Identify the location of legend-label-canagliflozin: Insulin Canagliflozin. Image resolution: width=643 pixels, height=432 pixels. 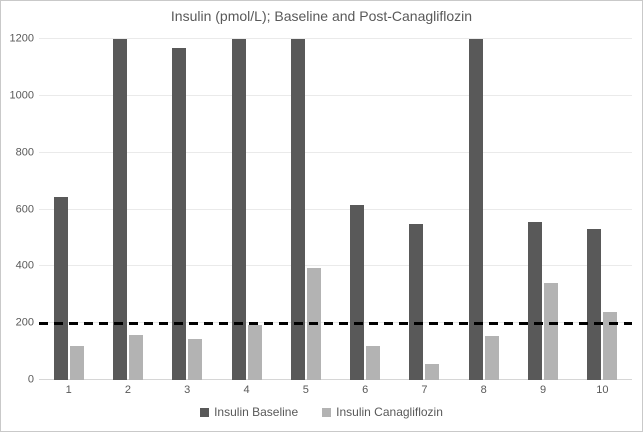
(389, 412).